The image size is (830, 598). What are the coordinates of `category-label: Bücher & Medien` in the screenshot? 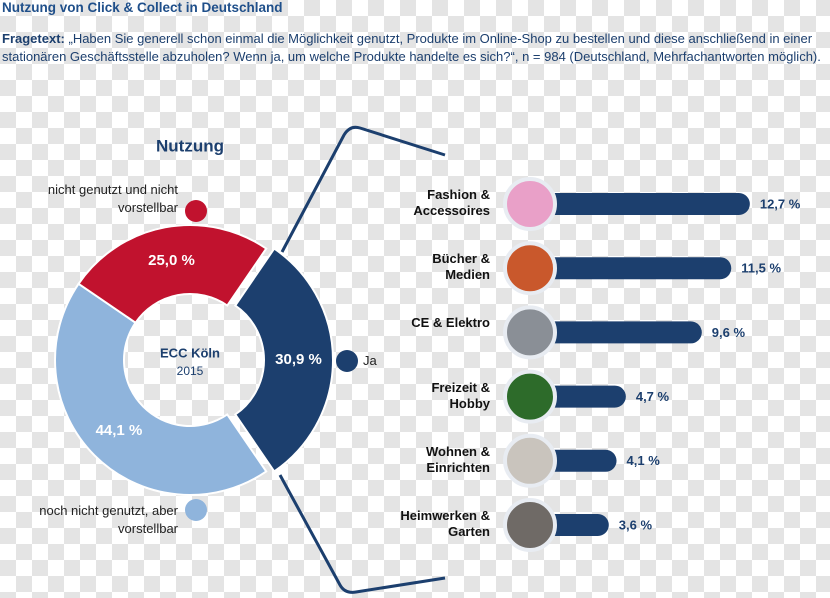 It's located at (461, 267).